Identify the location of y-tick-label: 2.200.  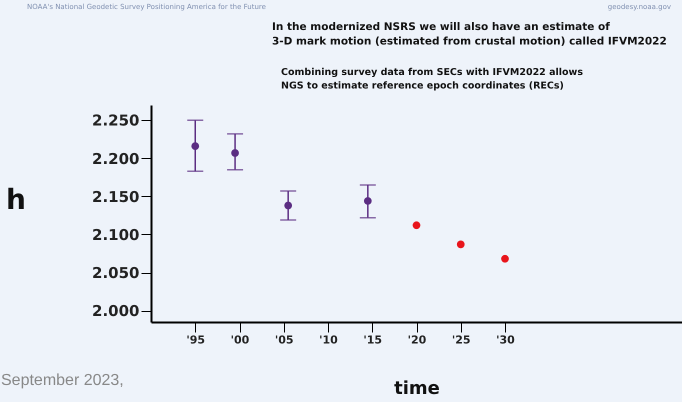
(116, 159).